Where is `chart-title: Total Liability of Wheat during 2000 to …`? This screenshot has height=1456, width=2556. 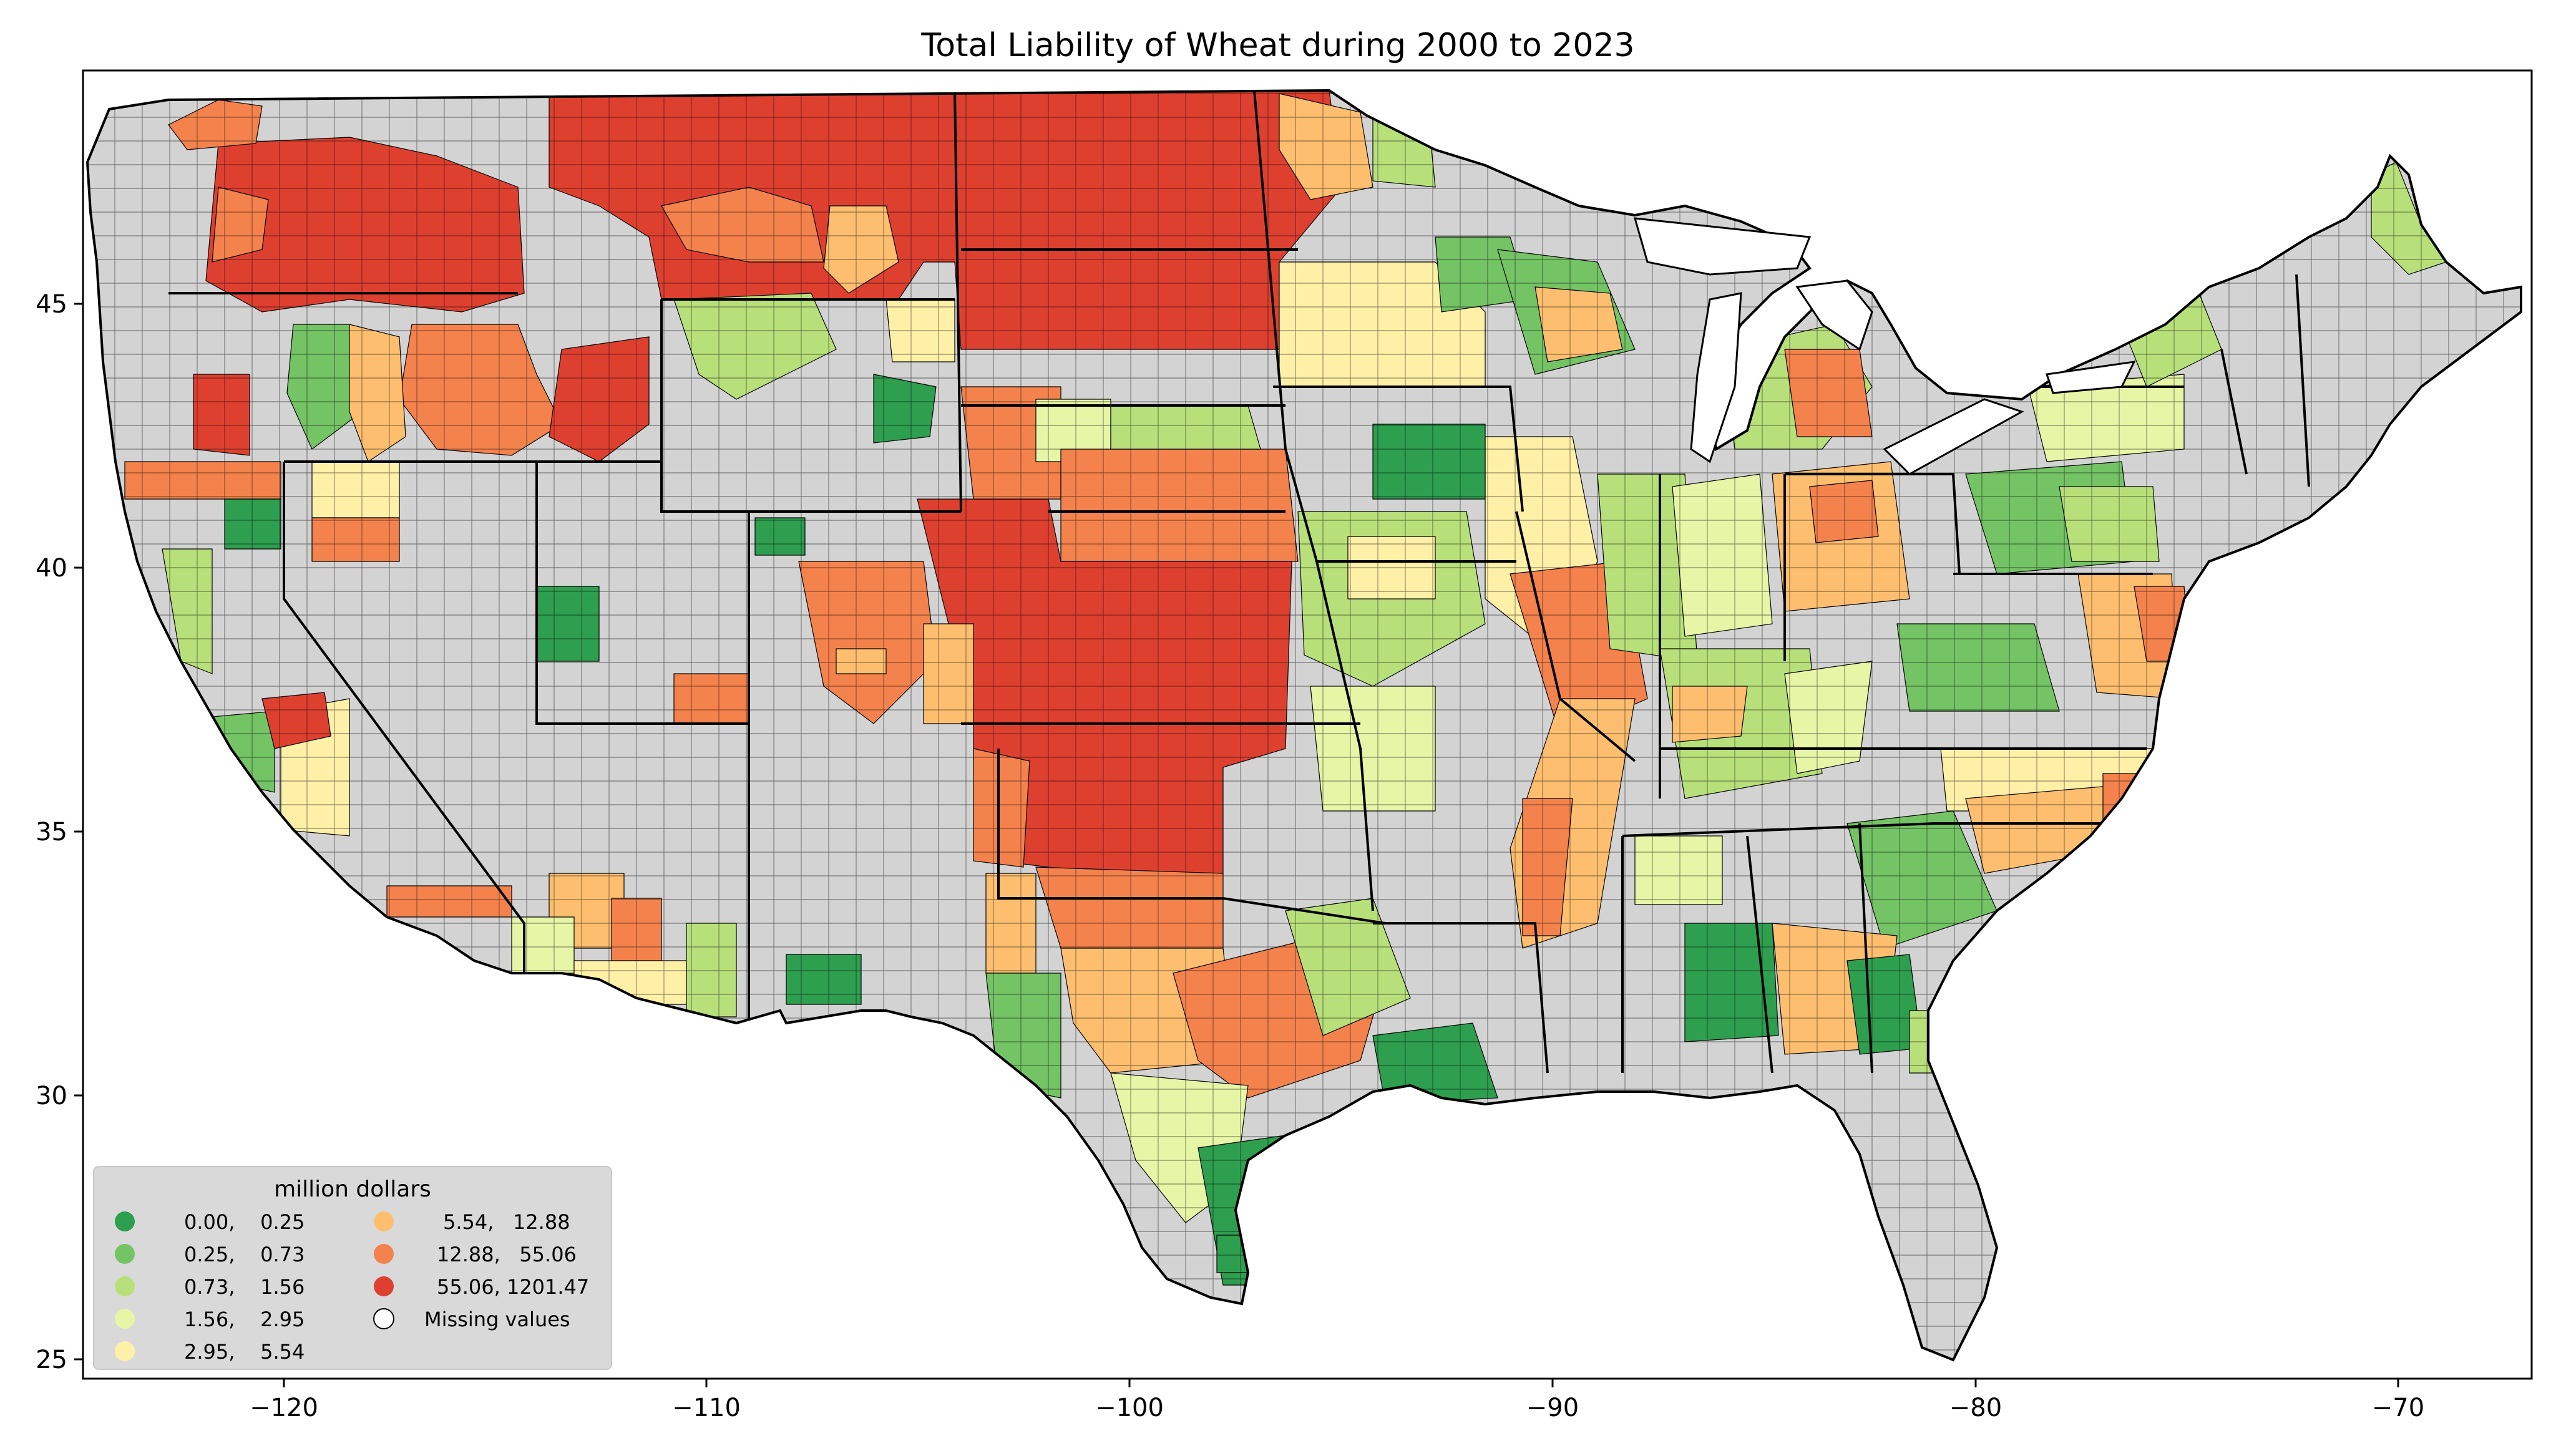 chart-title: Total Liability of Wheat during 2000 to … is located at coordinates (1277, 45).